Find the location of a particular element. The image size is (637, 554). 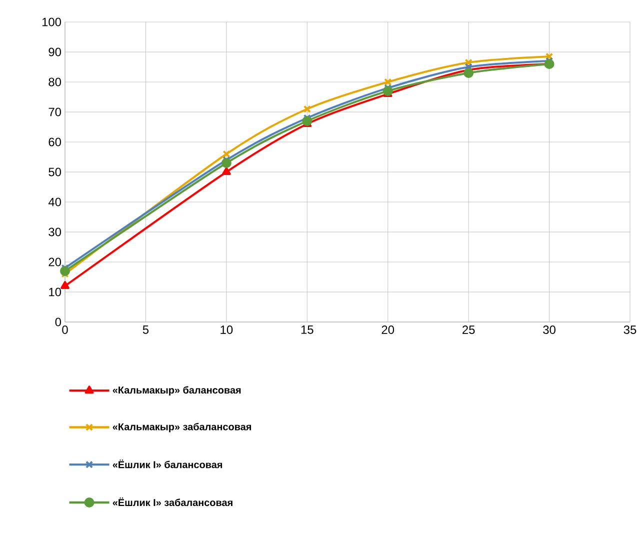

legend-label: «Кальмакыр» забалансовая is located at coordinates (181, 427).